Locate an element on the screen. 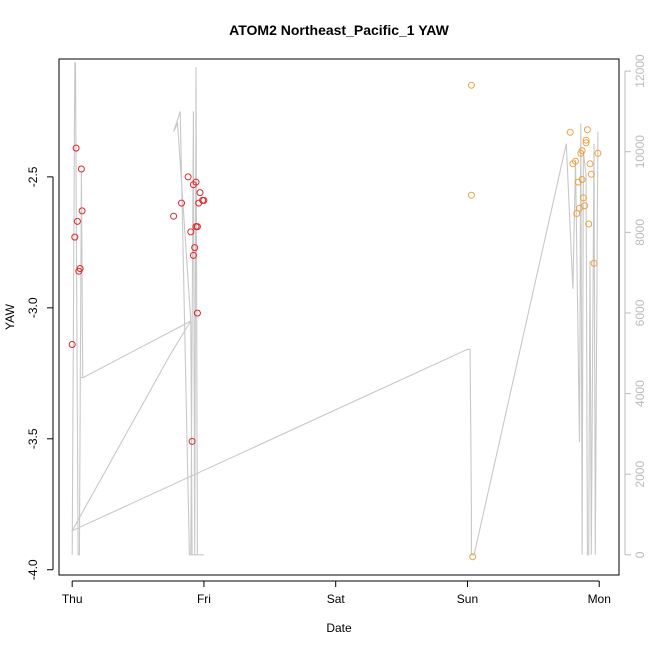  x-axis-label: Date is located at coordinates (339, 628).